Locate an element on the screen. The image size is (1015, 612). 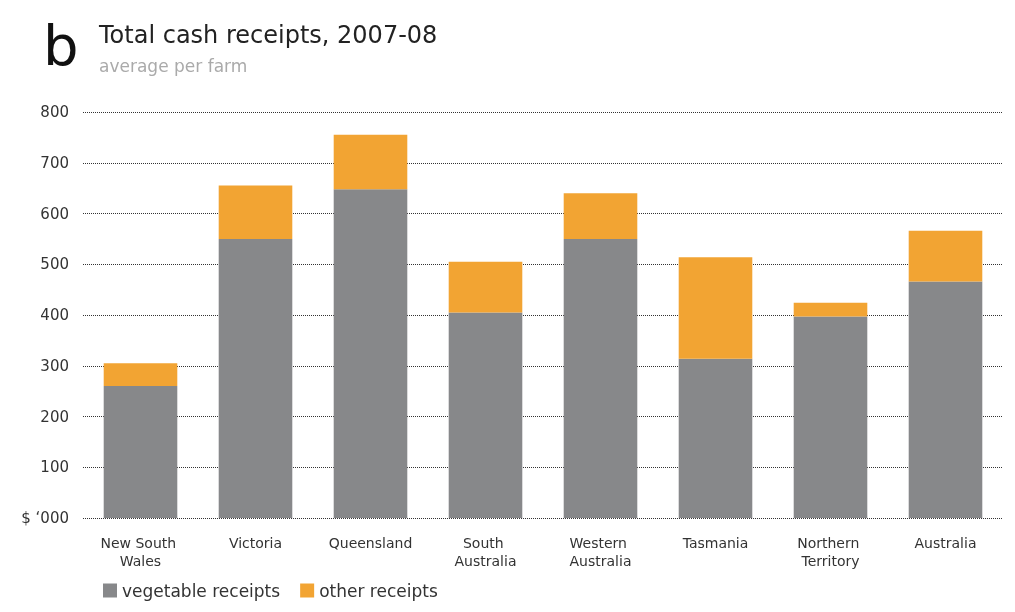
y-tick-label: $ ‘000 is located at coordinates (45, 518).